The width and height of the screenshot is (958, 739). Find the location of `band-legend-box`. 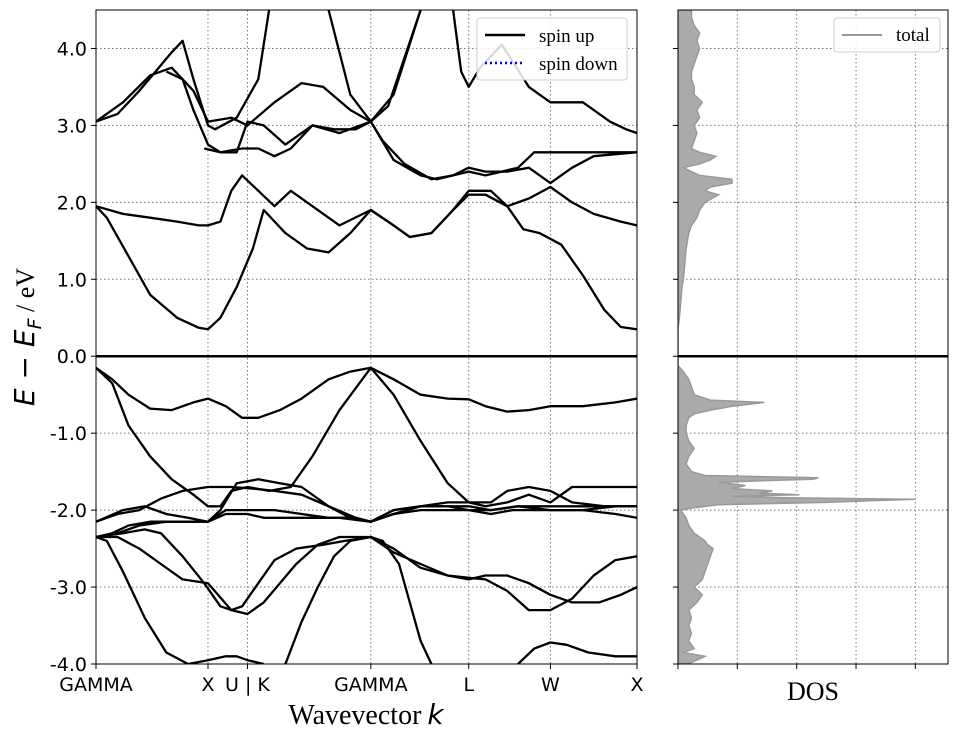

band-legend-box is located at coordinates (552, 49).